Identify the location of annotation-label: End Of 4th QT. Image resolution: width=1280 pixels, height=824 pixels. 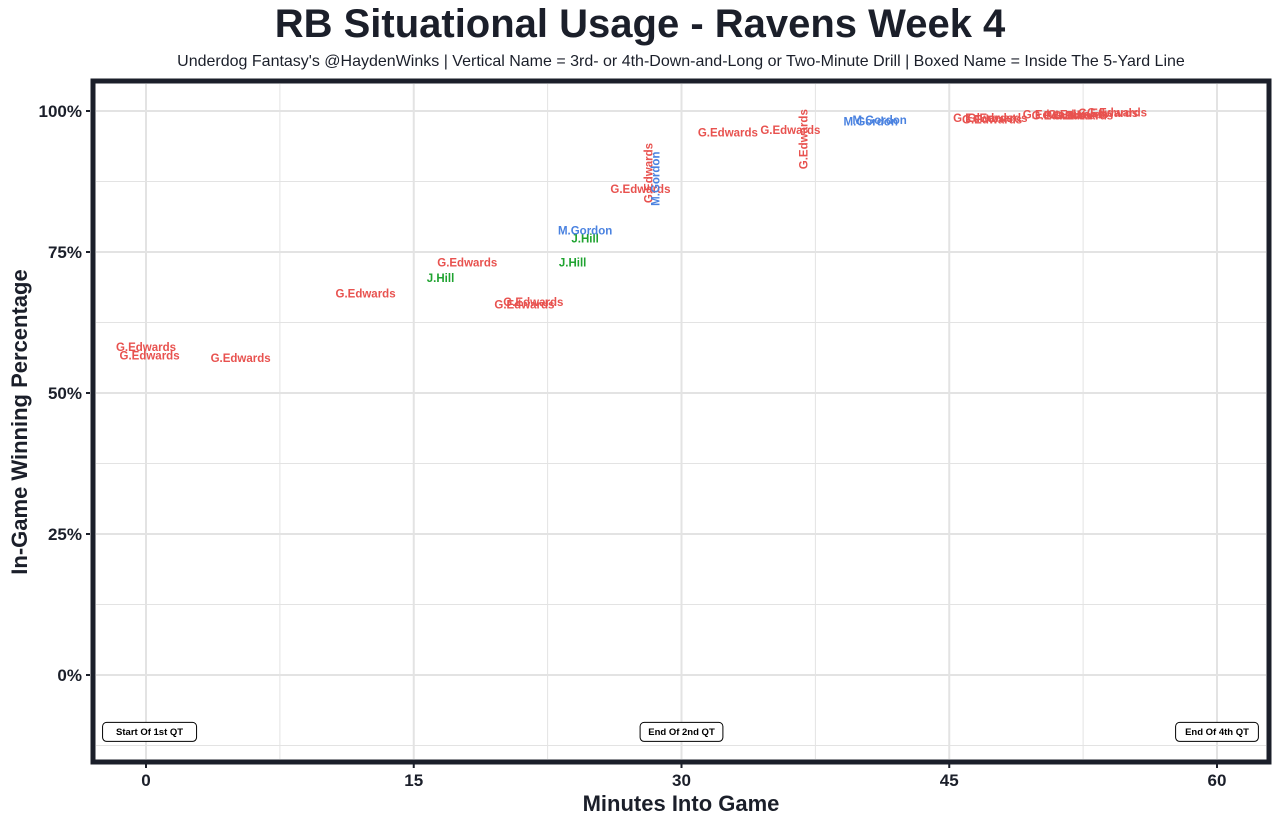
(1217, 732).